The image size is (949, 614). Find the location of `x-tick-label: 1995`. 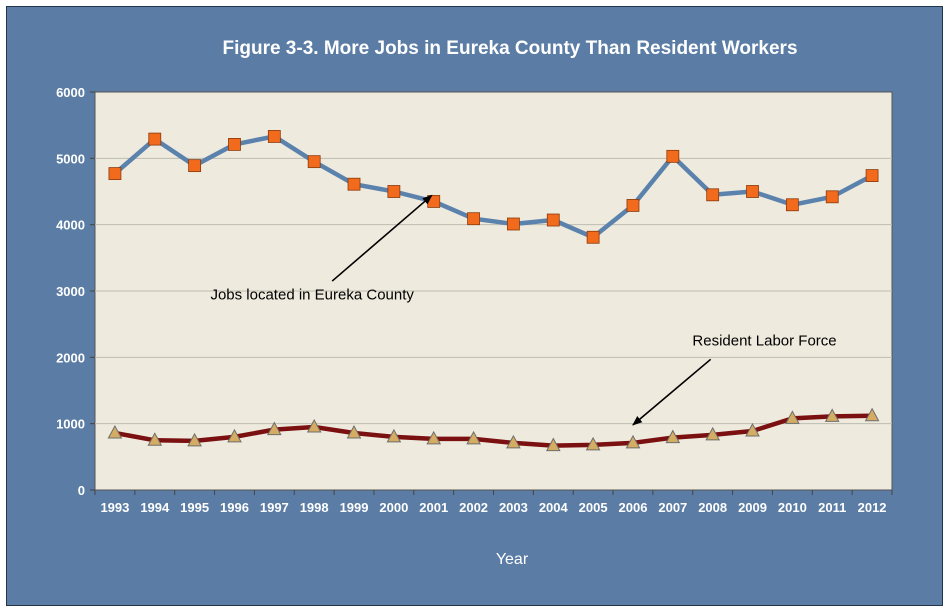

x-tick-label: 1995 is located at coordinates (194, 507).